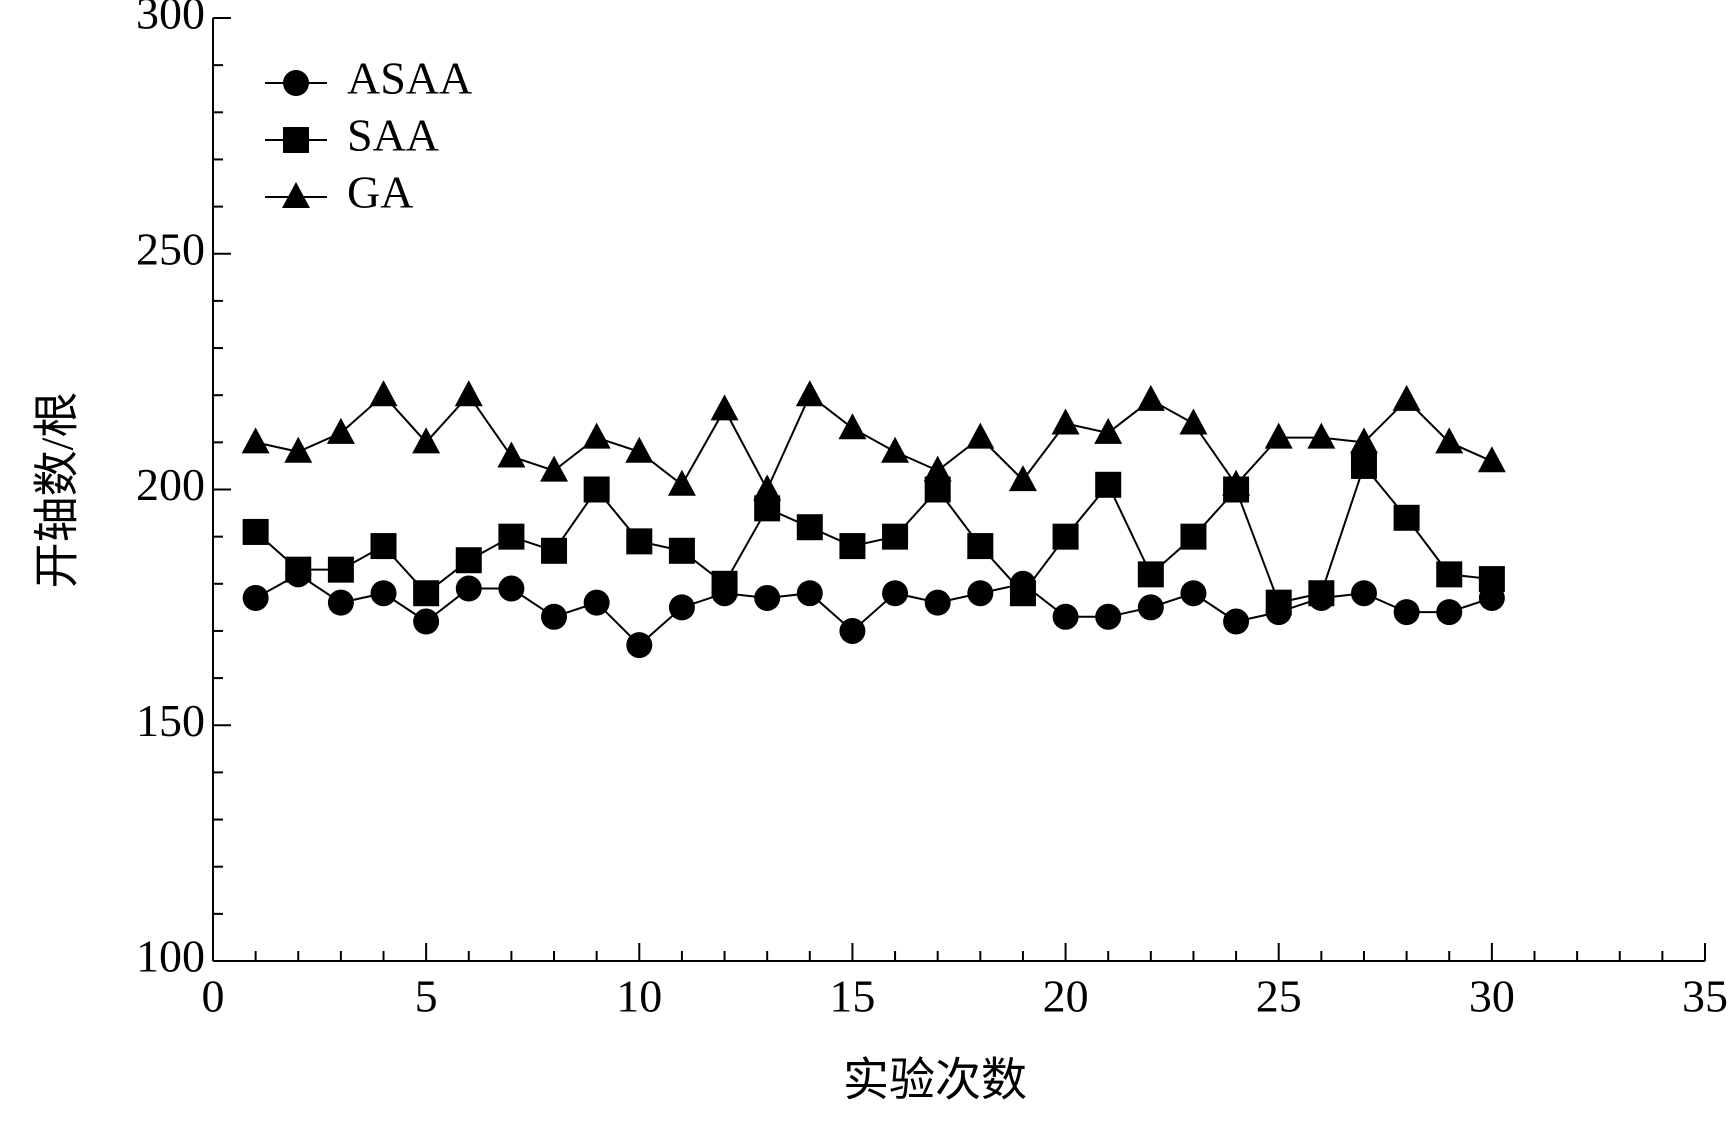  What do you see at coordinates (426, 996) in the screenshot?
I see `x-tick-label: 5` at bounding box center [426, 996].